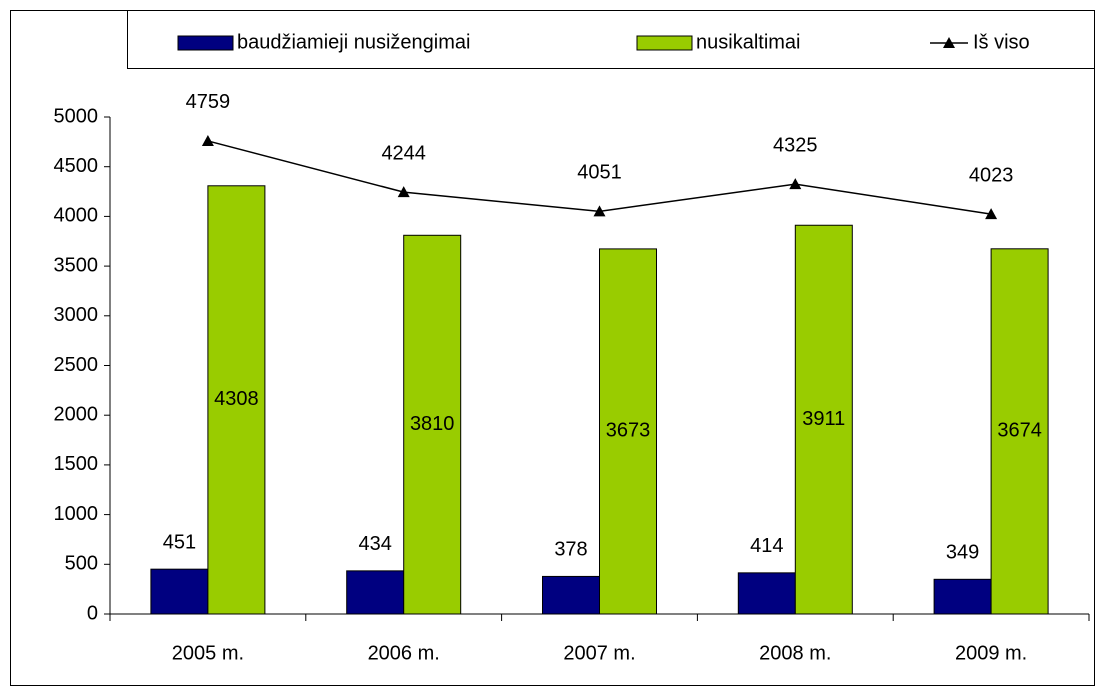  I want to click on y-tick-label: 2000, so click(76, 414).